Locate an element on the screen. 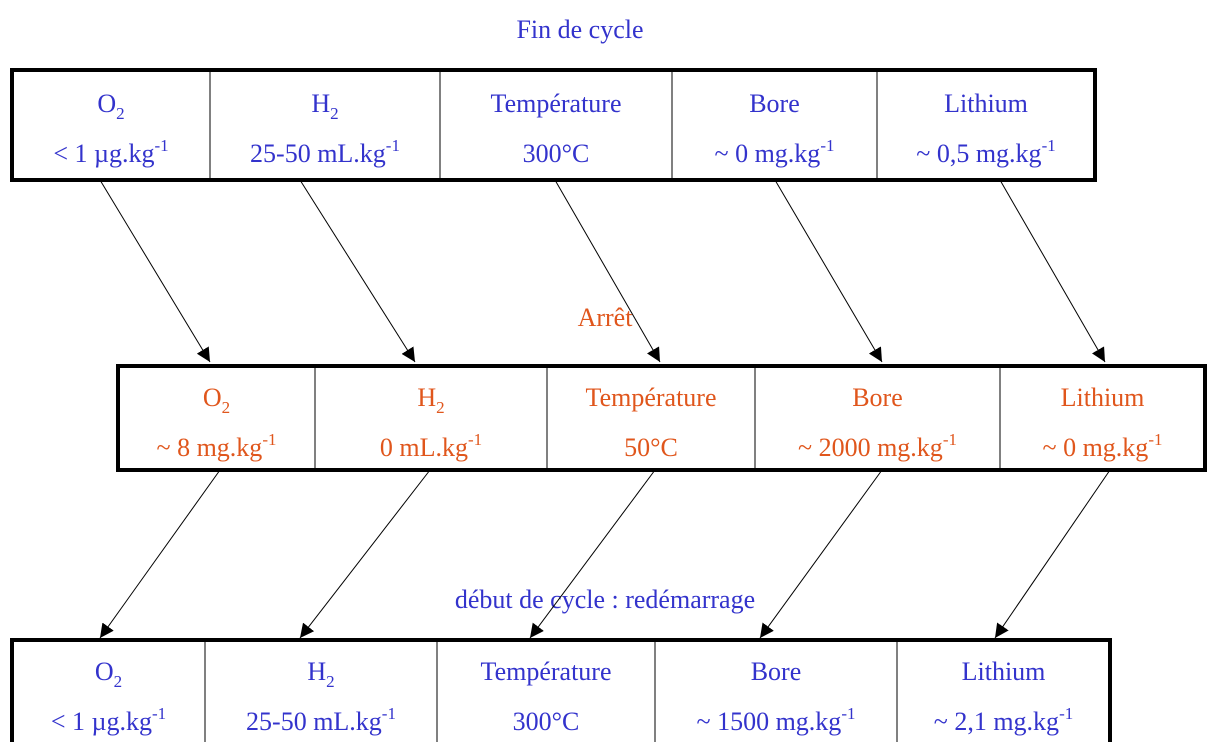  value-text: ~ 1500 mg.kg is located at coordinates (769, 721).